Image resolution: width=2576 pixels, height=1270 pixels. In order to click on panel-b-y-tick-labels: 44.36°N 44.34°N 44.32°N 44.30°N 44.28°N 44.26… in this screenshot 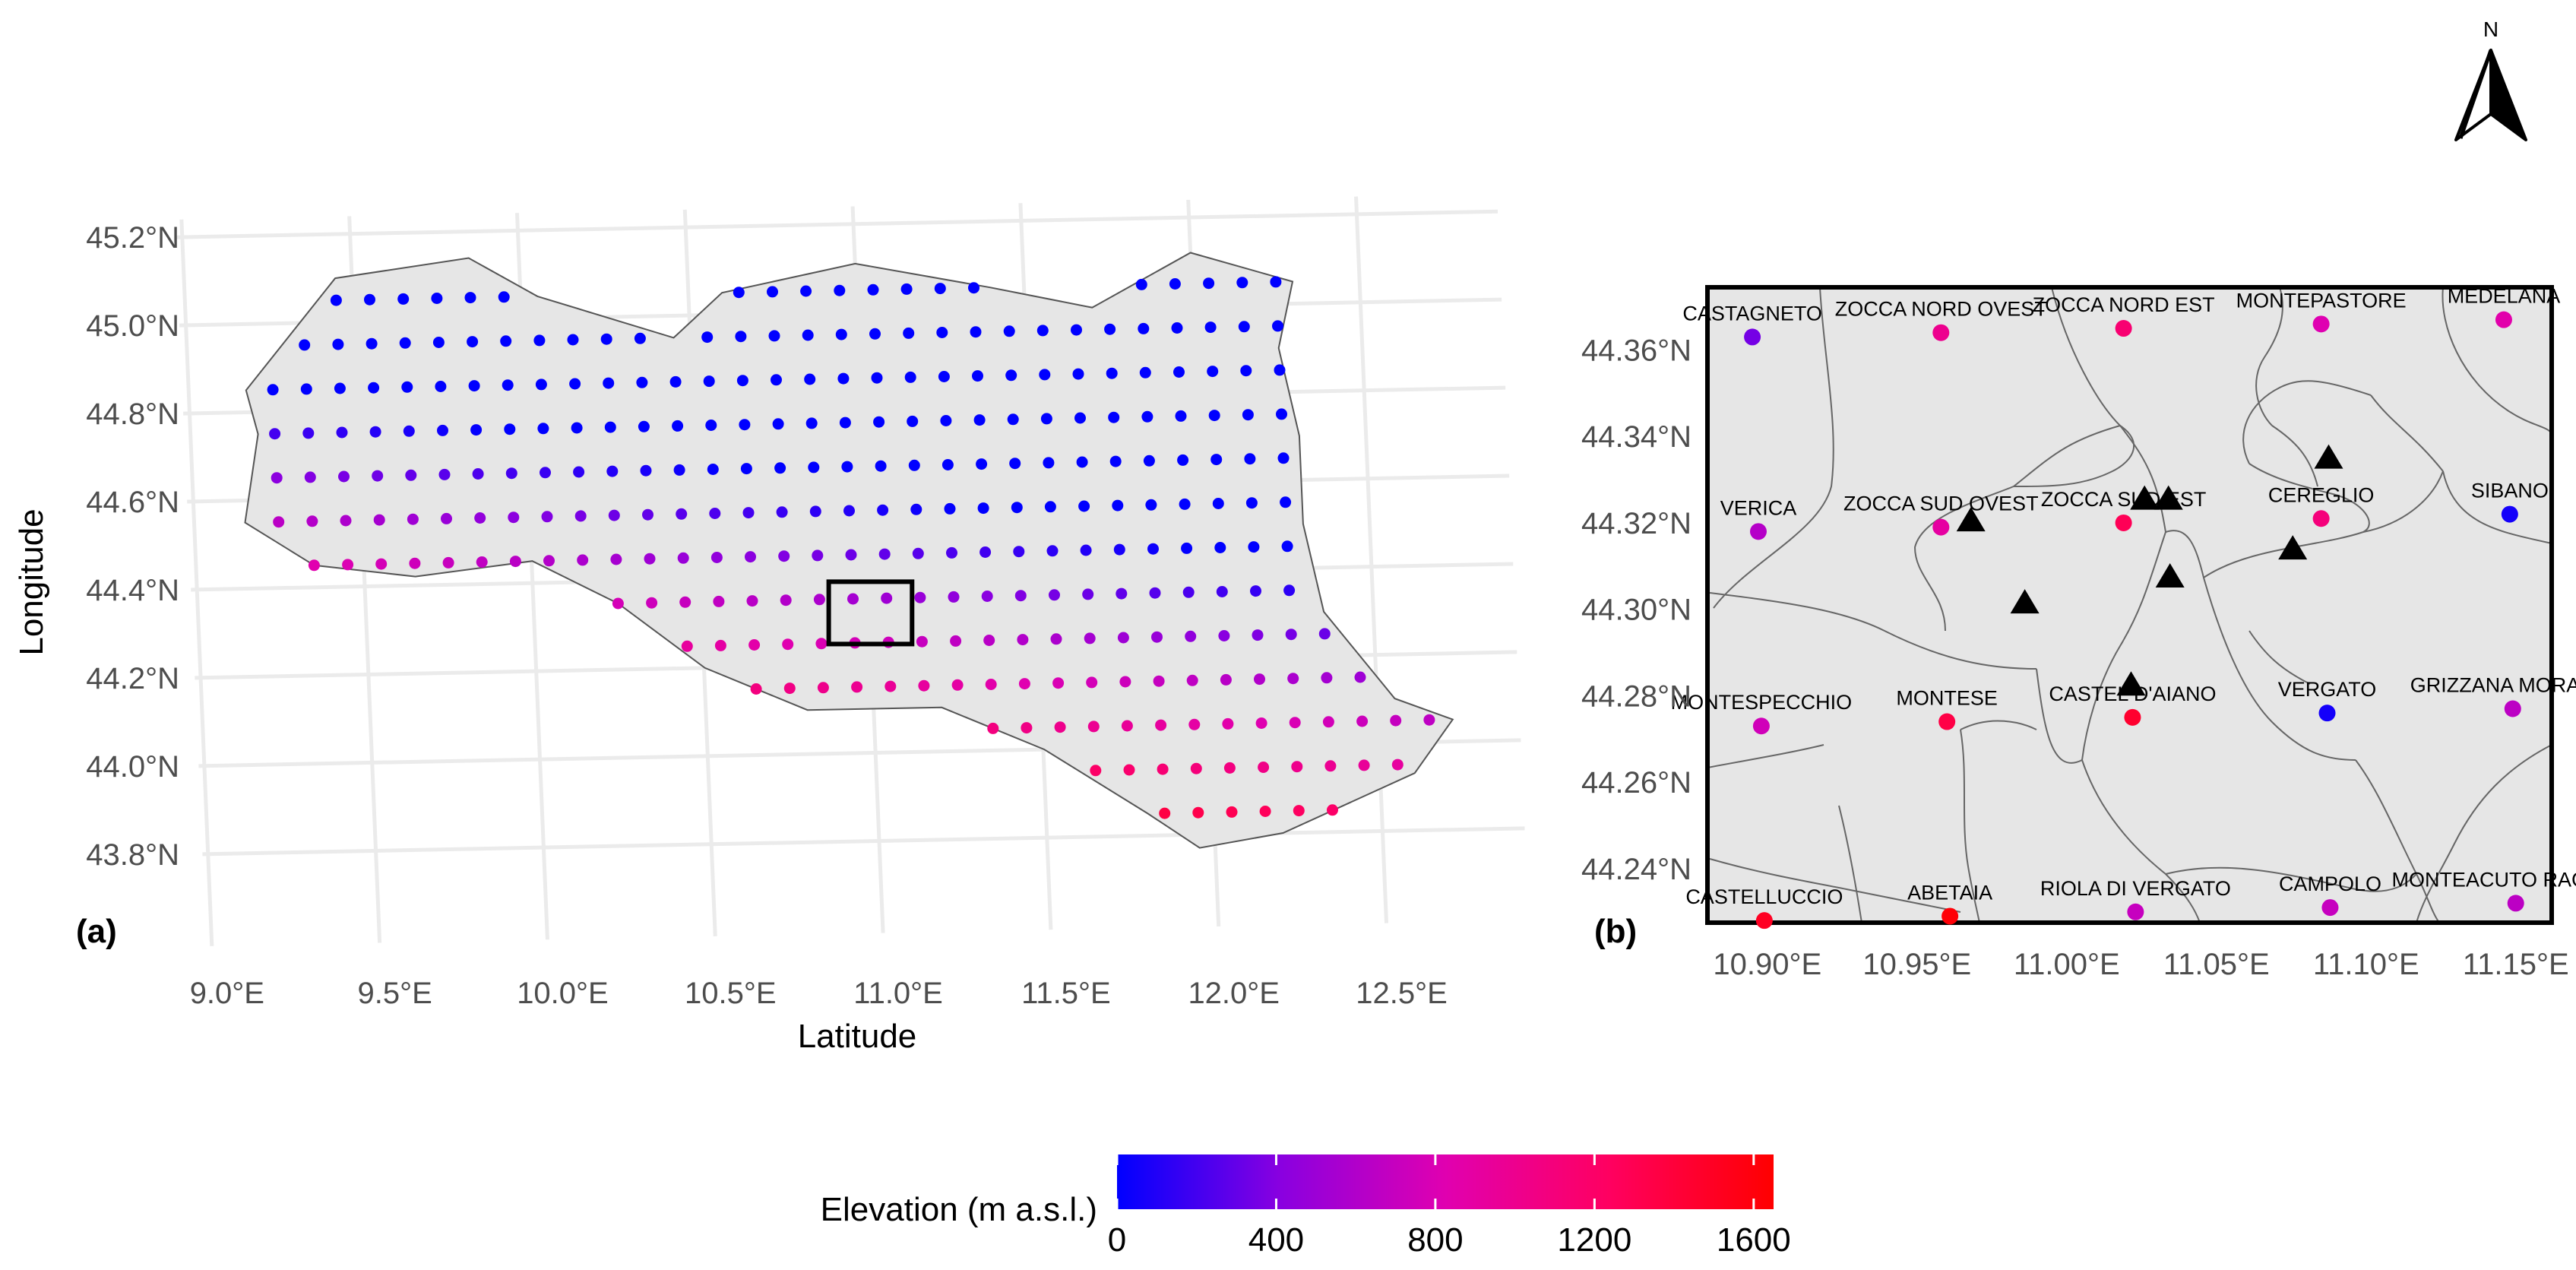, I will do `click(1636, 609)`.